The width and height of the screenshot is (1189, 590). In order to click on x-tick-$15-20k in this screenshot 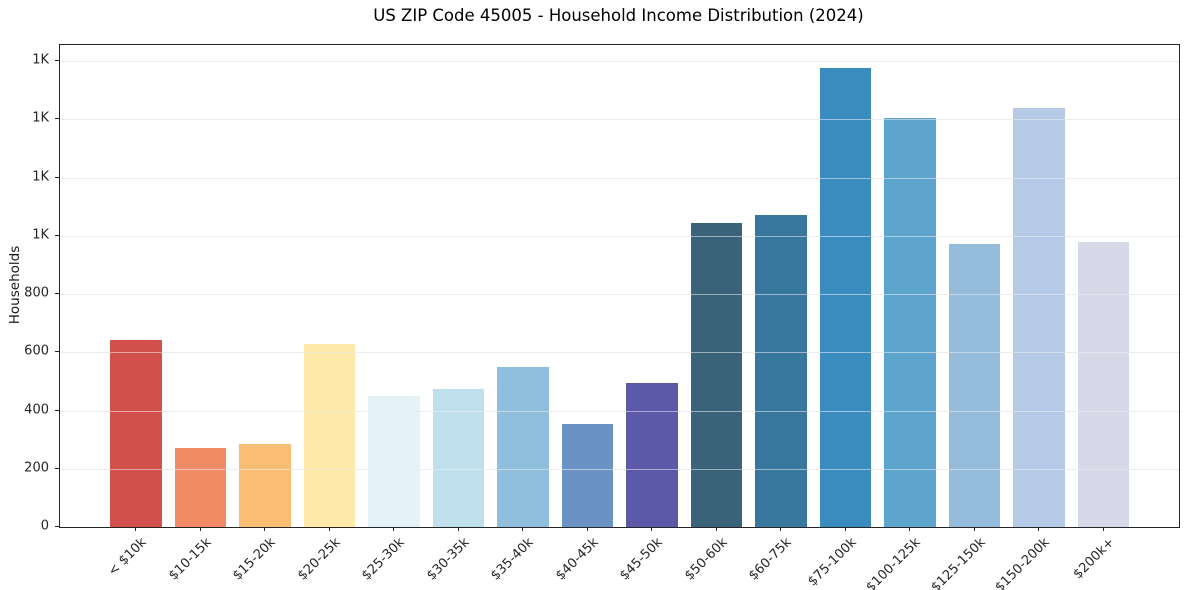, I will do `click(265, 529)`.